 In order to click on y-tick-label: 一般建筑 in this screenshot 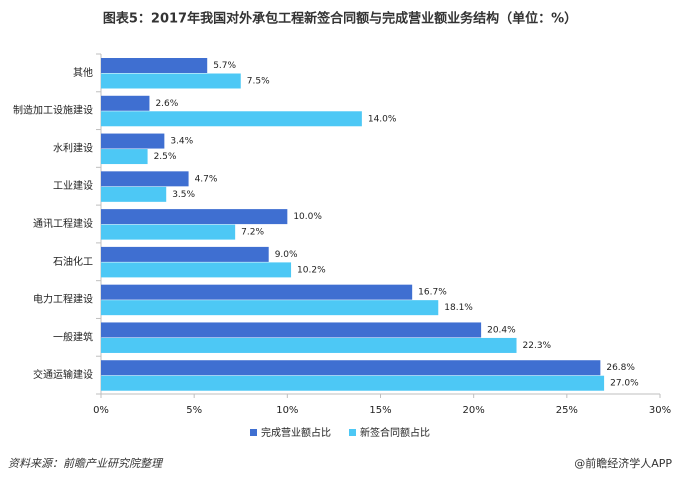, I will do `click(73, 336)`.